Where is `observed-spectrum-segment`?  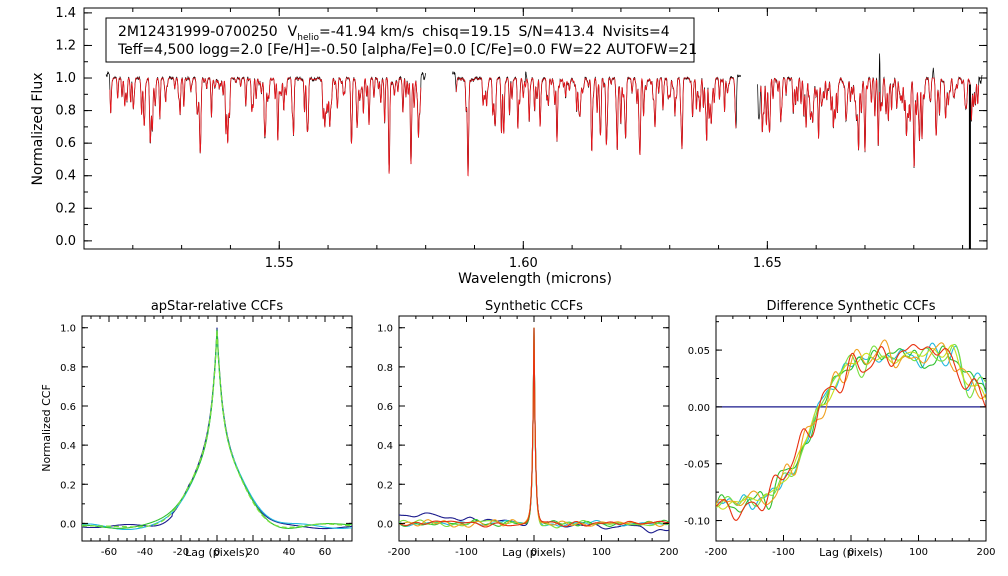 observed-spectrum-segment is located at coordinates (870, 111).